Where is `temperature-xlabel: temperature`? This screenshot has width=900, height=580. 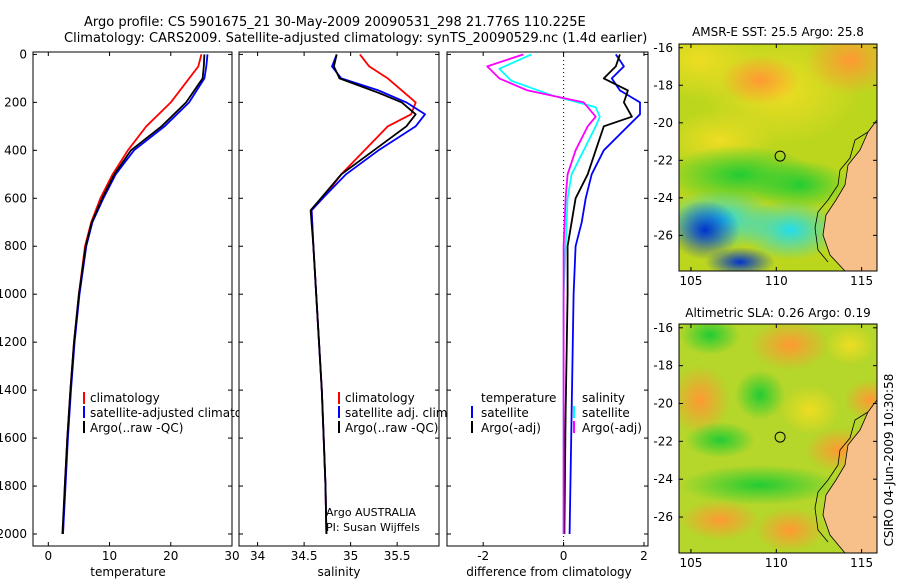 temperature-xlabel: temperature is located at coordinates (127, 572).